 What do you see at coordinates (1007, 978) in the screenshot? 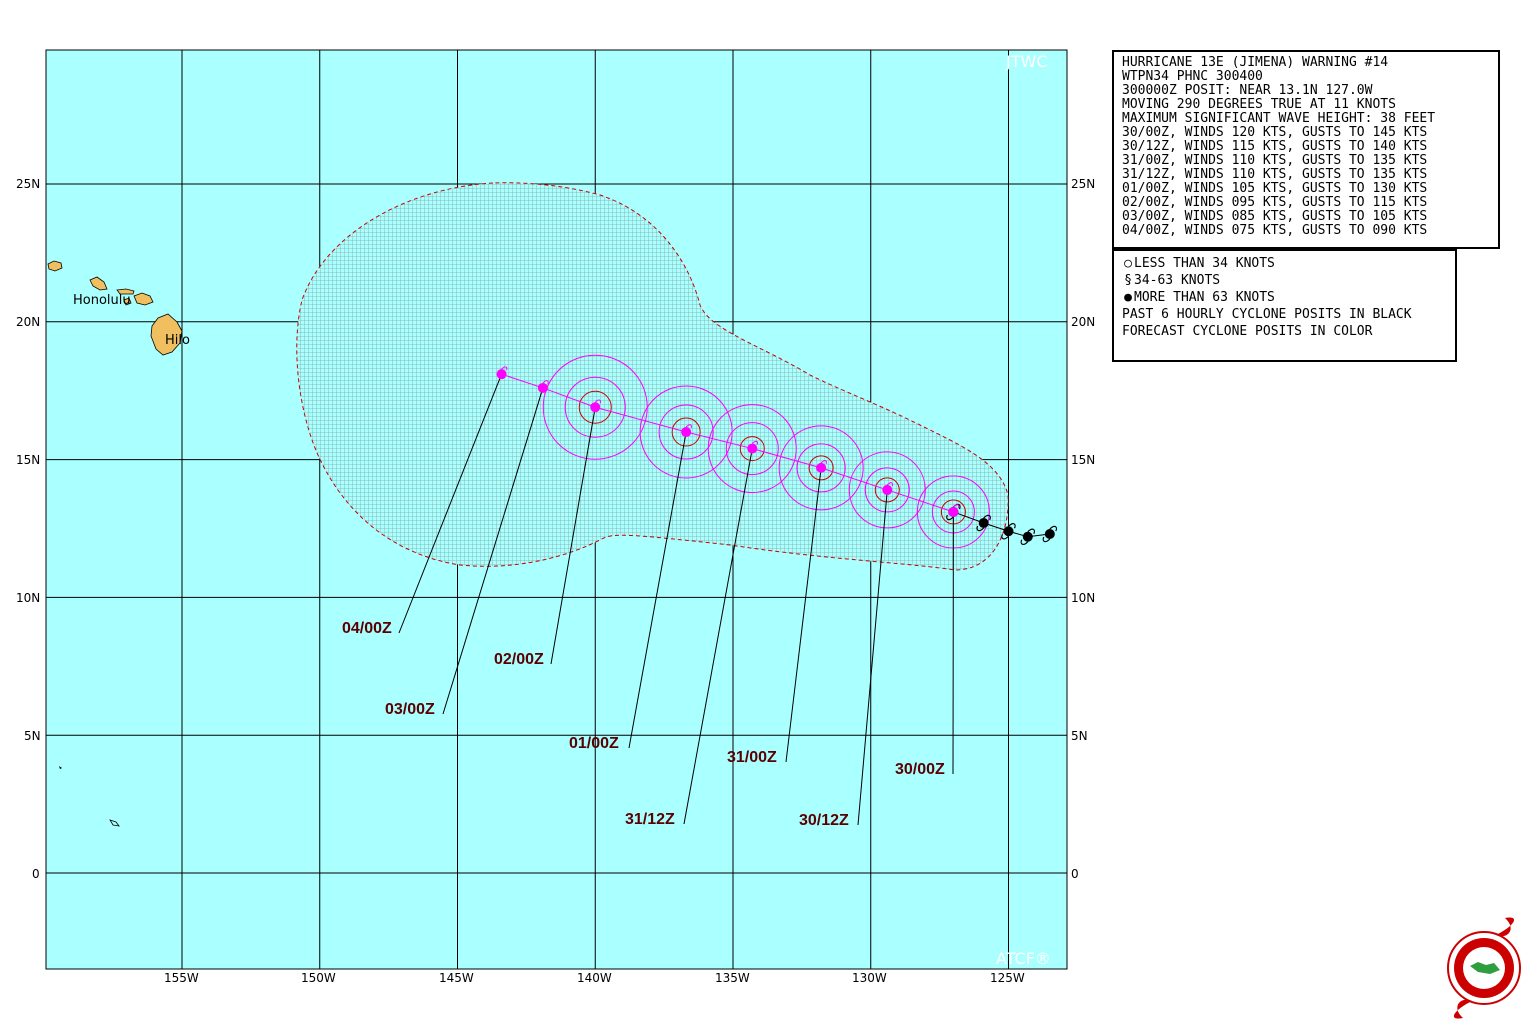
I see `lon-tick-125w: 125W` at bounding box center [1007, 978].